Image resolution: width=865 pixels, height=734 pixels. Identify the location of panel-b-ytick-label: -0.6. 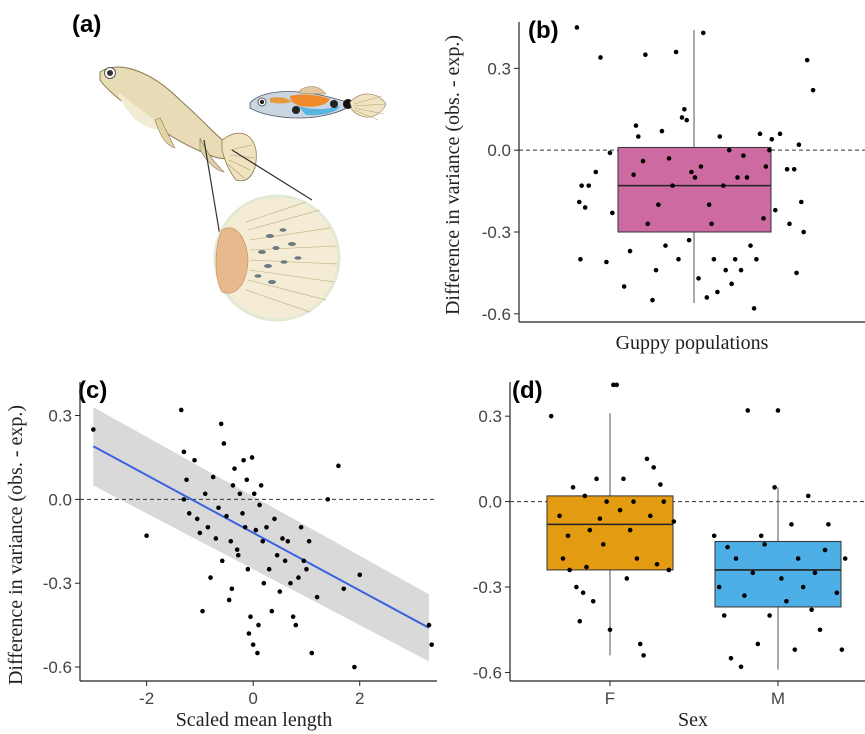
(496, 314).